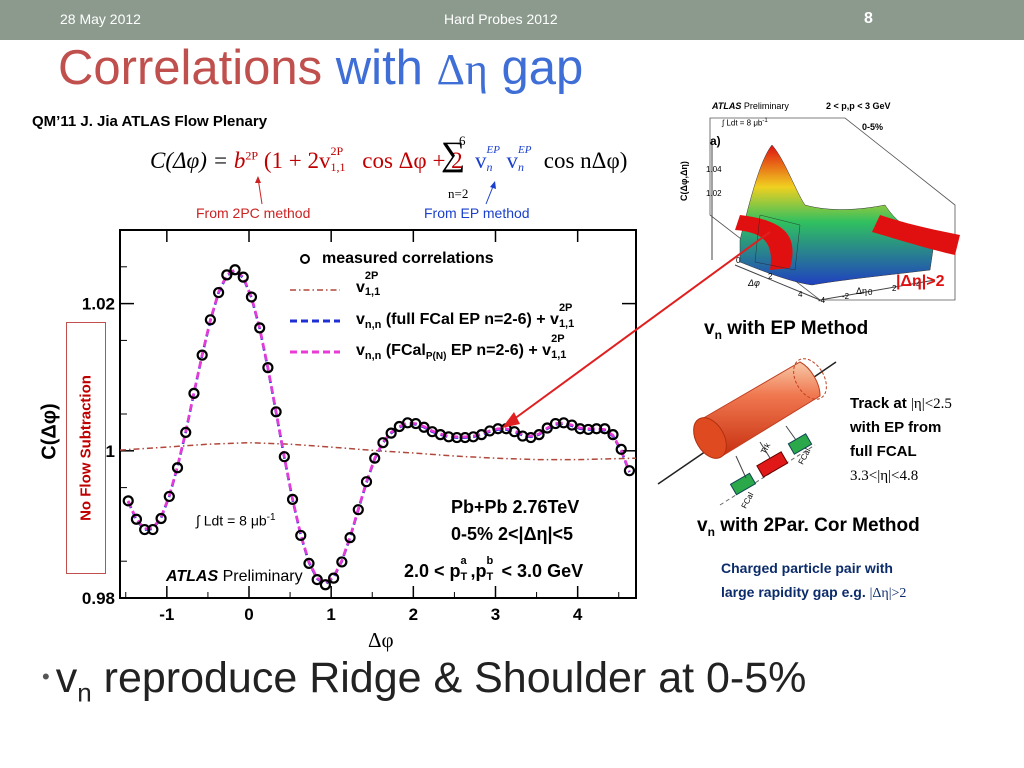  What do you see at coordinates (565, 308) in the screenshot?
I see `legend-full-sup: 2P` at bounding box center [565, 308].